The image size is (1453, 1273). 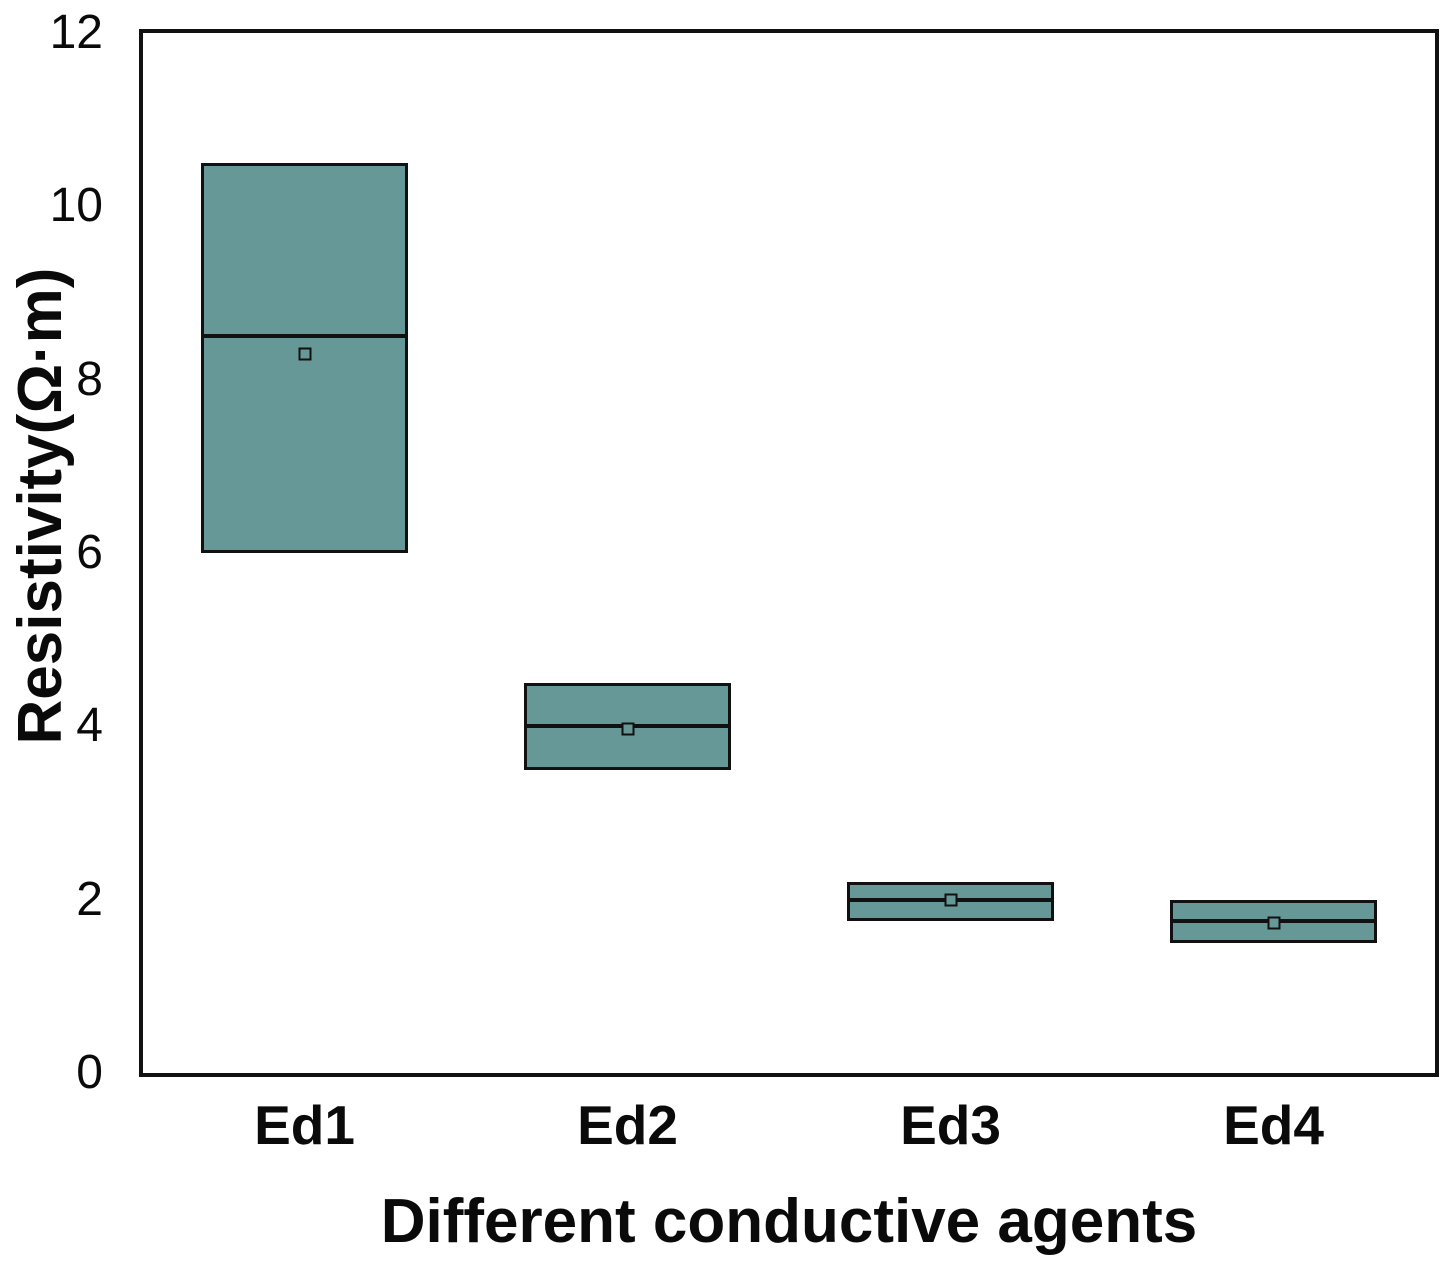 I want to click on y-axis-tick-labels: 0 2 4 6 8 10 12, so click(x=51, y=553).